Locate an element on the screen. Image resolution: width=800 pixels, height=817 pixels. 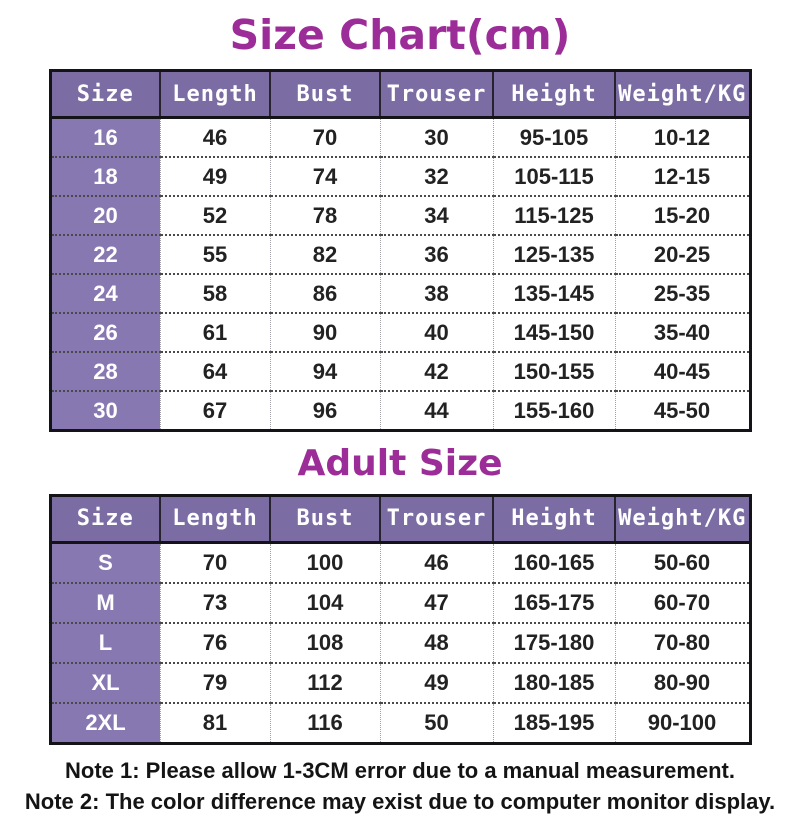
table-cell: 185-195 is located at coordinates (553, 722).